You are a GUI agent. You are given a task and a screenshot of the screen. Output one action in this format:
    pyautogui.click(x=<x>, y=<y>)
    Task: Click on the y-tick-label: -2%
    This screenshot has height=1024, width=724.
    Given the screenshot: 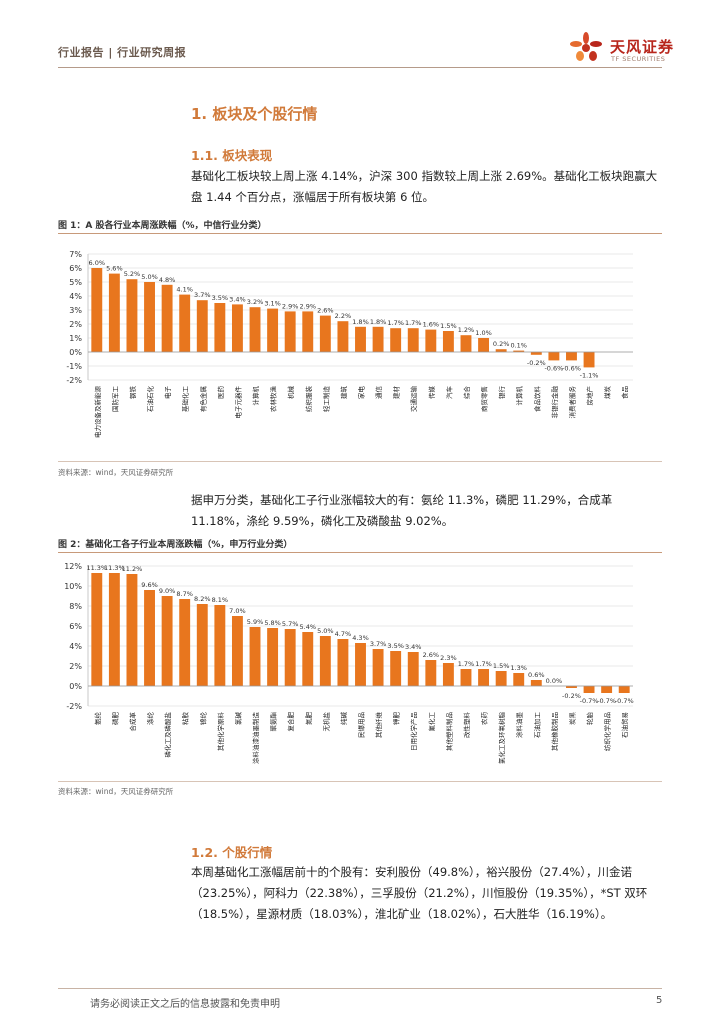 What is the action you would take?
    pyautogui.click(x=74, y=706)
    